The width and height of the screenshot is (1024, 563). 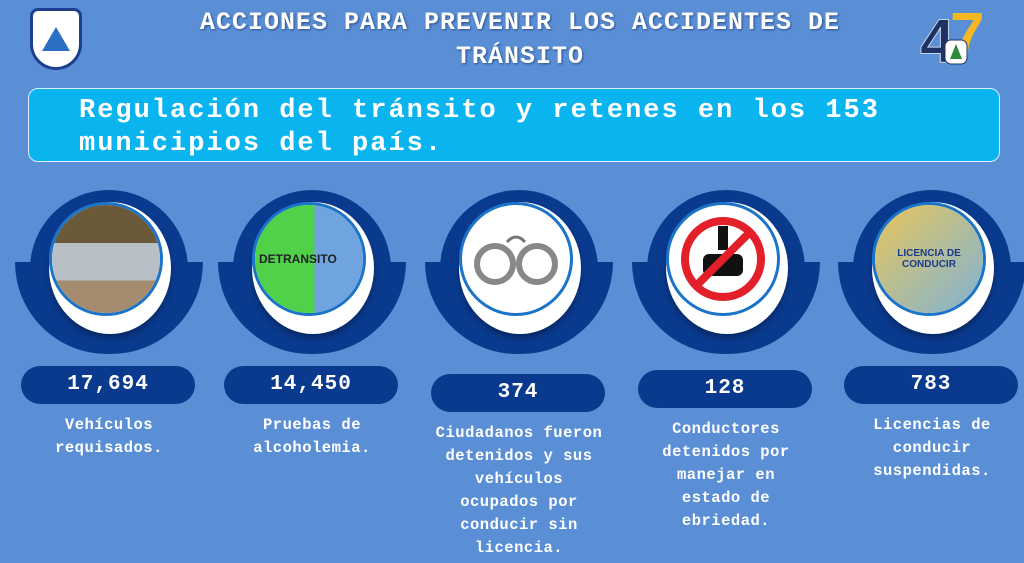 What do you see at coordinates (519, 433) in the screenshot?
I see `description-line: Ciudadanos fueron` at bounding box center [519, 433].